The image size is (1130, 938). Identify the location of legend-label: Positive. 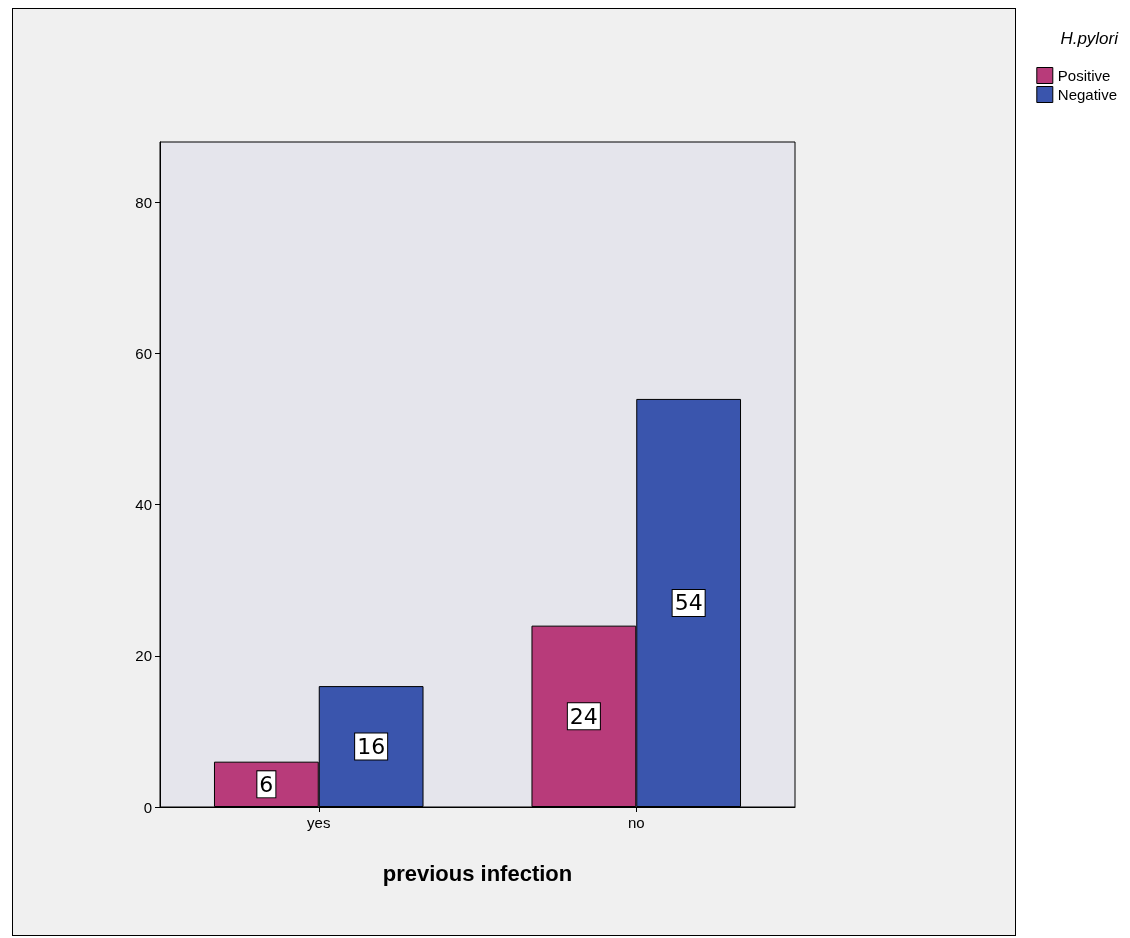
(1084, 75).